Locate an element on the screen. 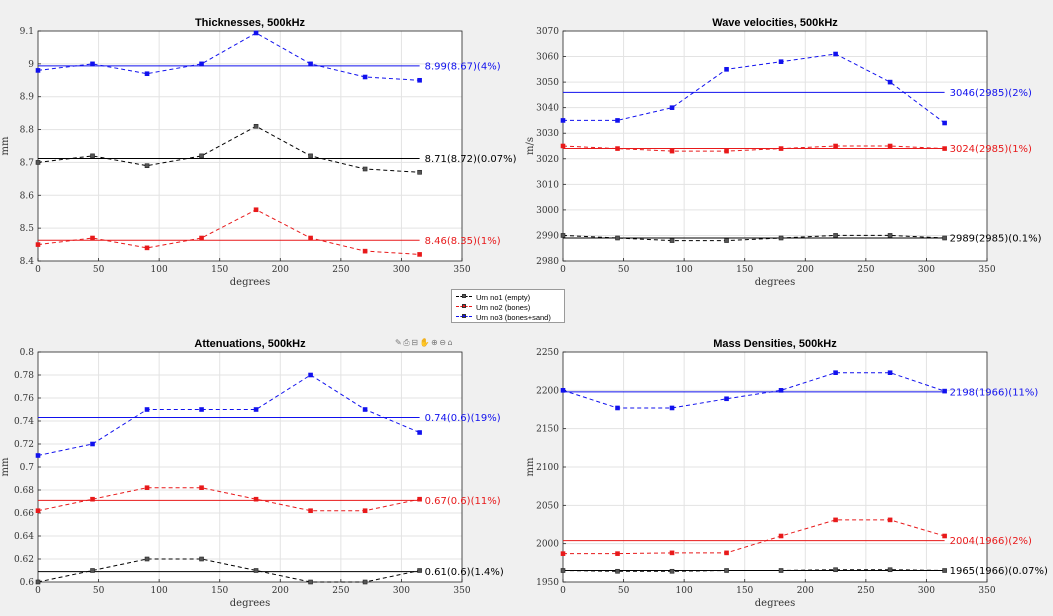  axes-toolbar: ✎ ⎙ ⊟ ✋ ⊕ ⊖ ⌂ is located at coordinates (424, 344).